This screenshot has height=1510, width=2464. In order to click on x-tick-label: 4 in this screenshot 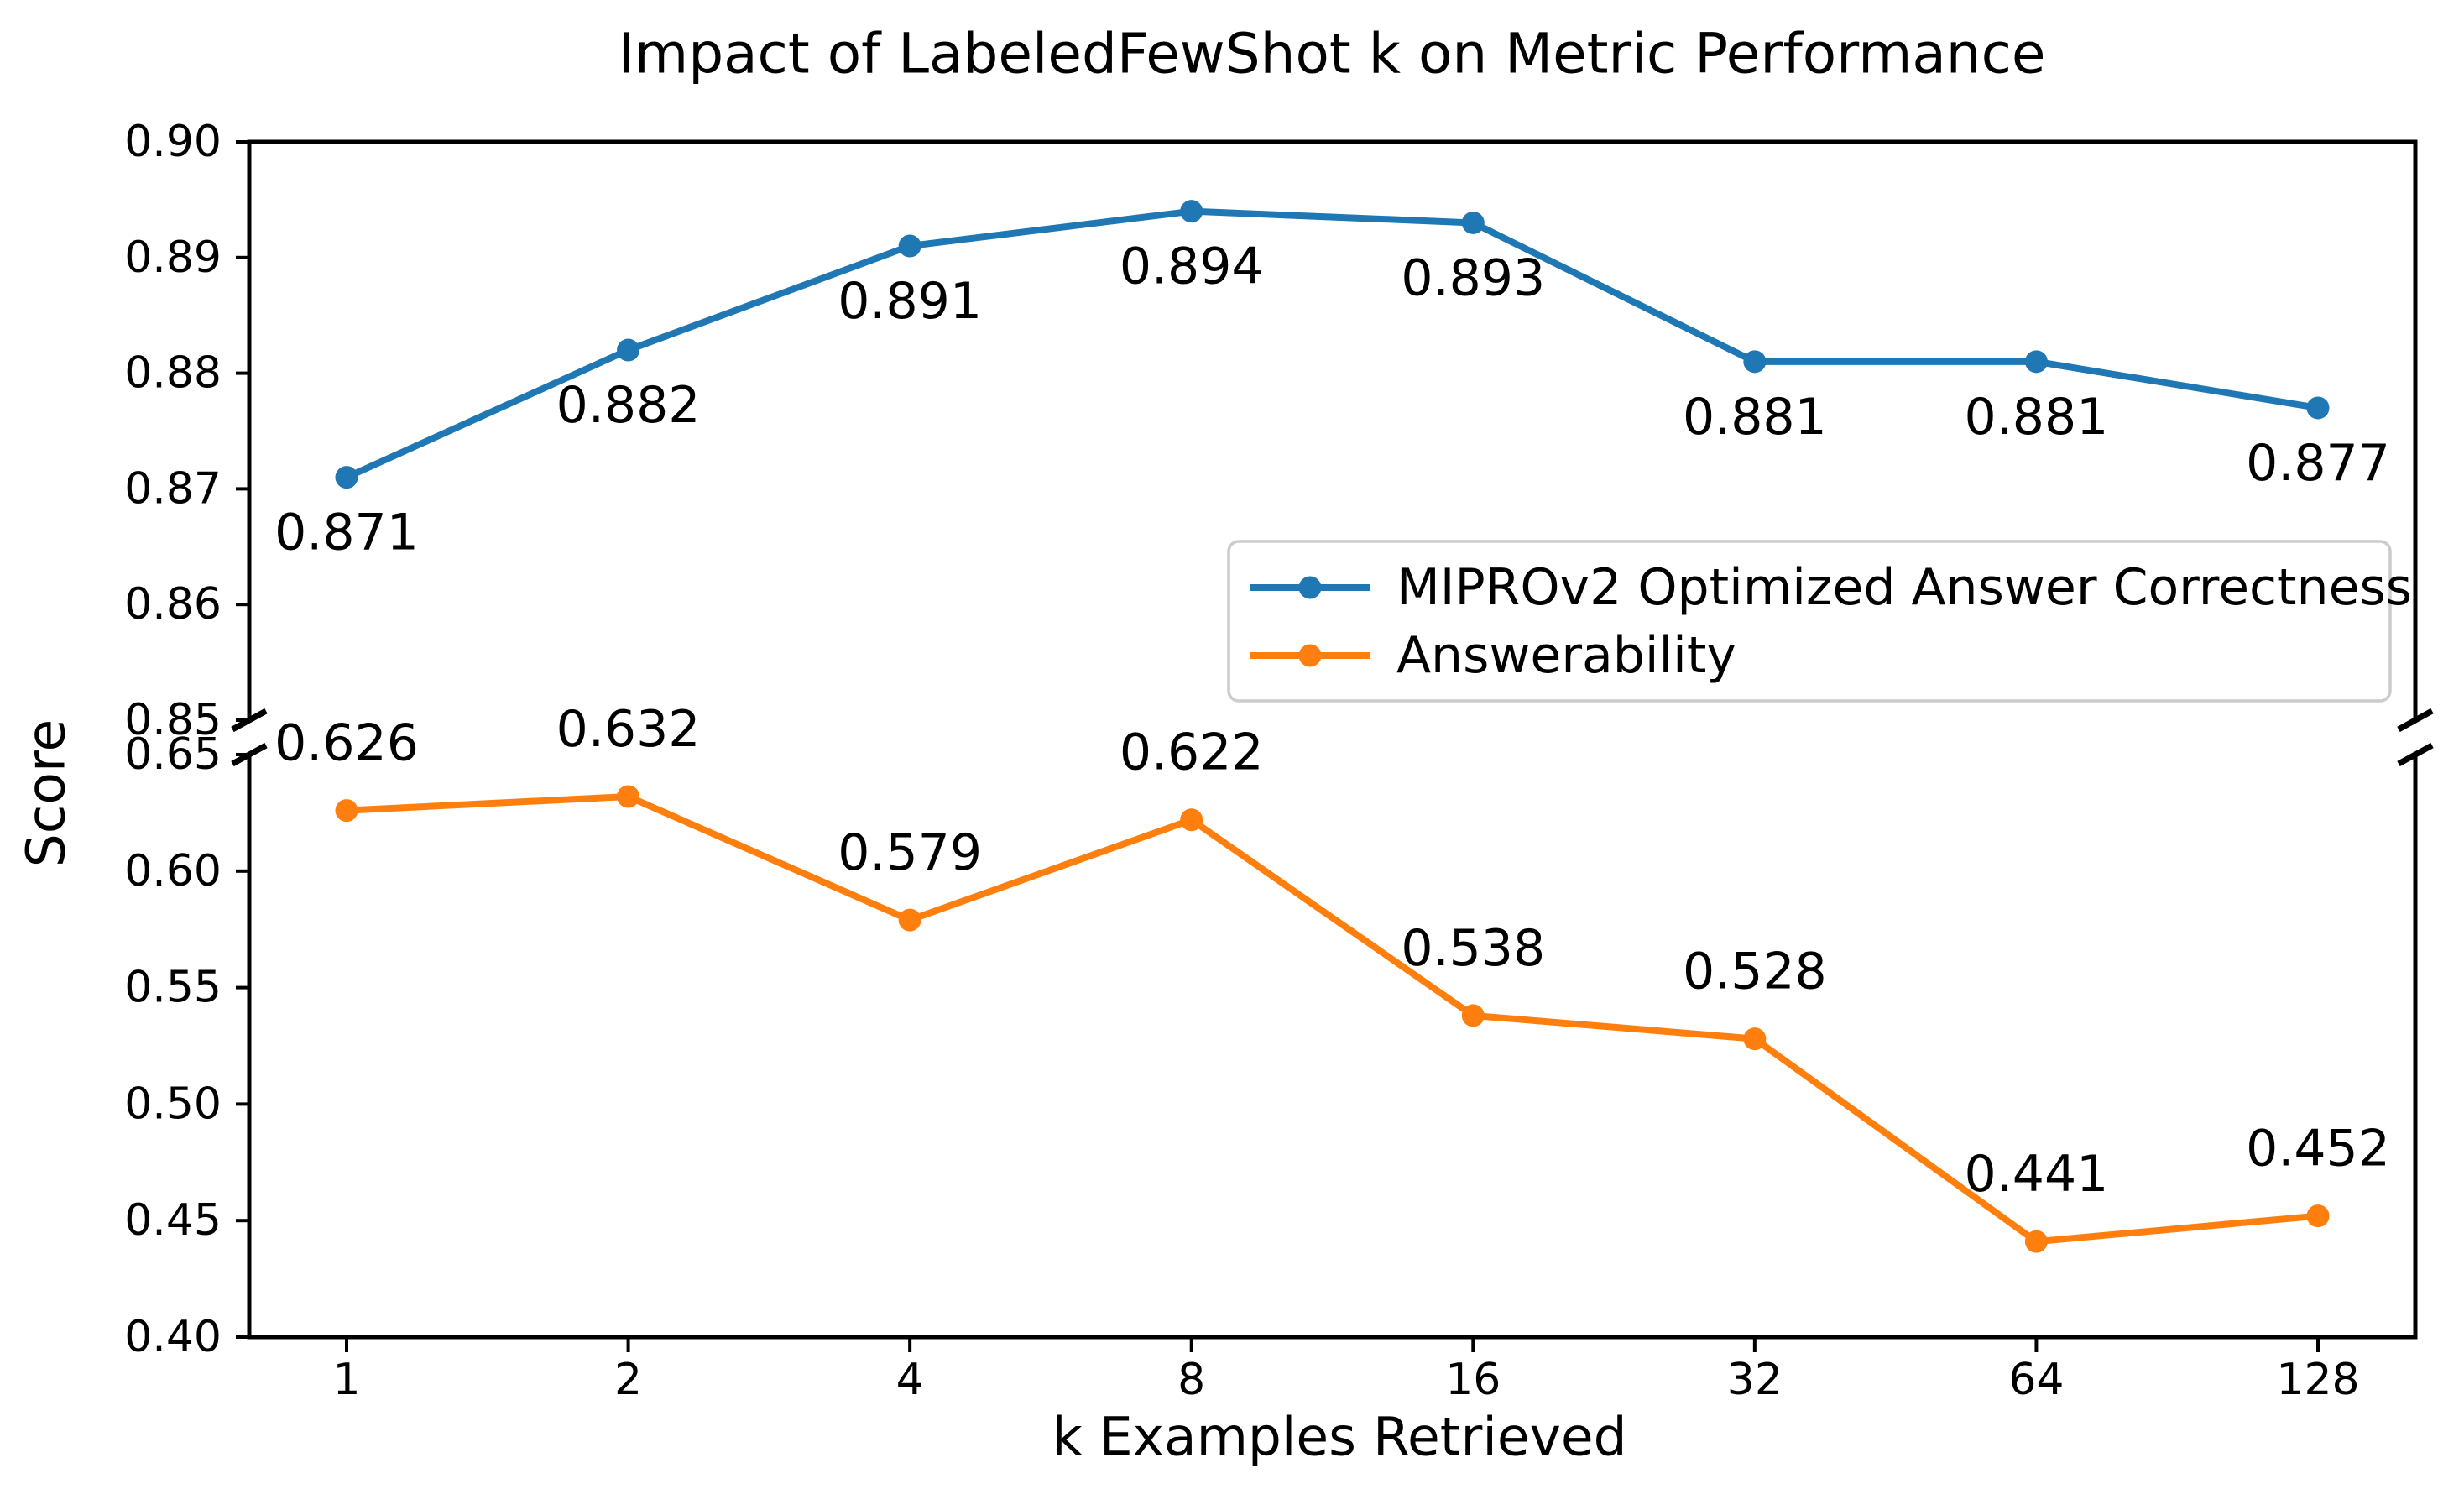, I will do `click(910, 1380)`.